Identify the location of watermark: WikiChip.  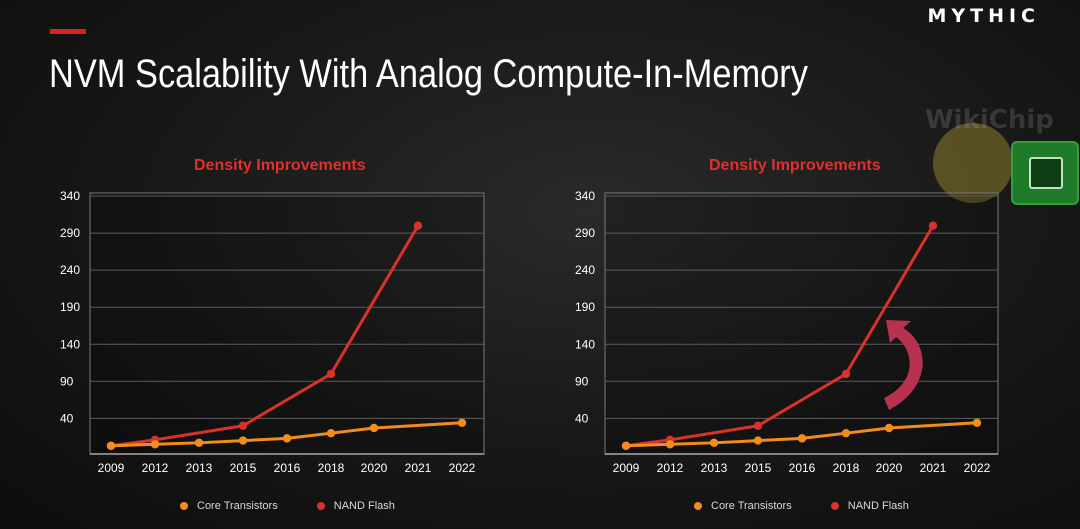
(1002, 155).